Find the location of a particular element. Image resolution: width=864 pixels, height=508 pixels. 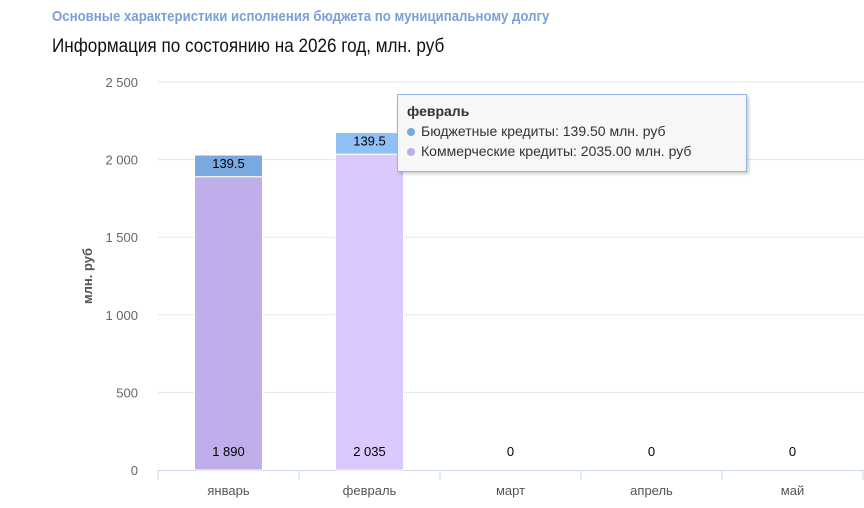

y-tick-label: 1 000 is located at coordinates (121, 315).